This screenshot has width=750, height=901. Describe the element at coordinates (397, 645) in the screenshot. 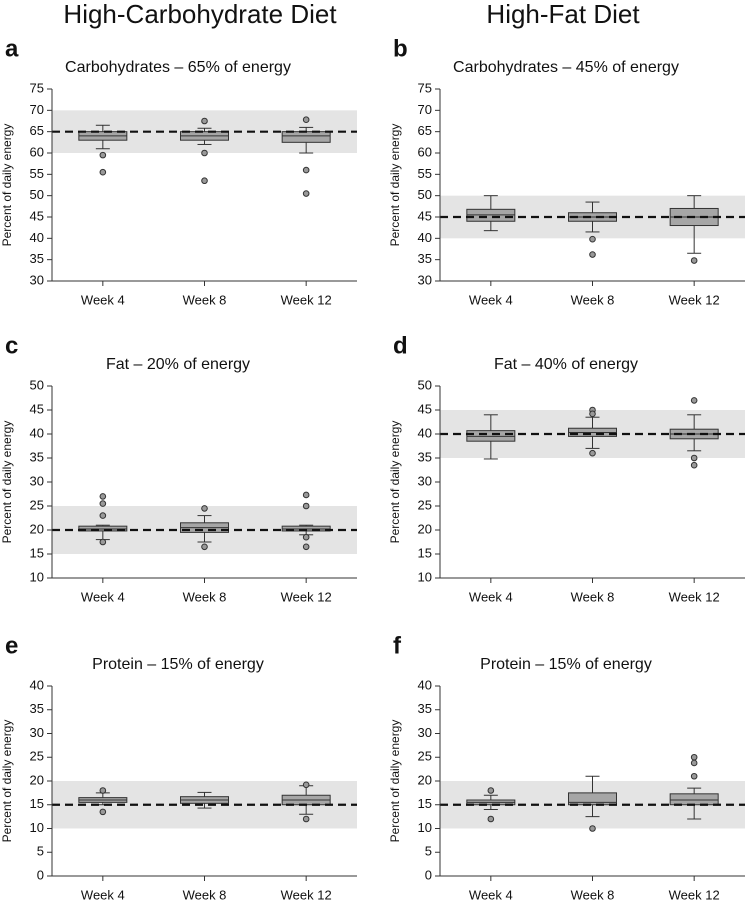

I see `panel-label: f` at that location.